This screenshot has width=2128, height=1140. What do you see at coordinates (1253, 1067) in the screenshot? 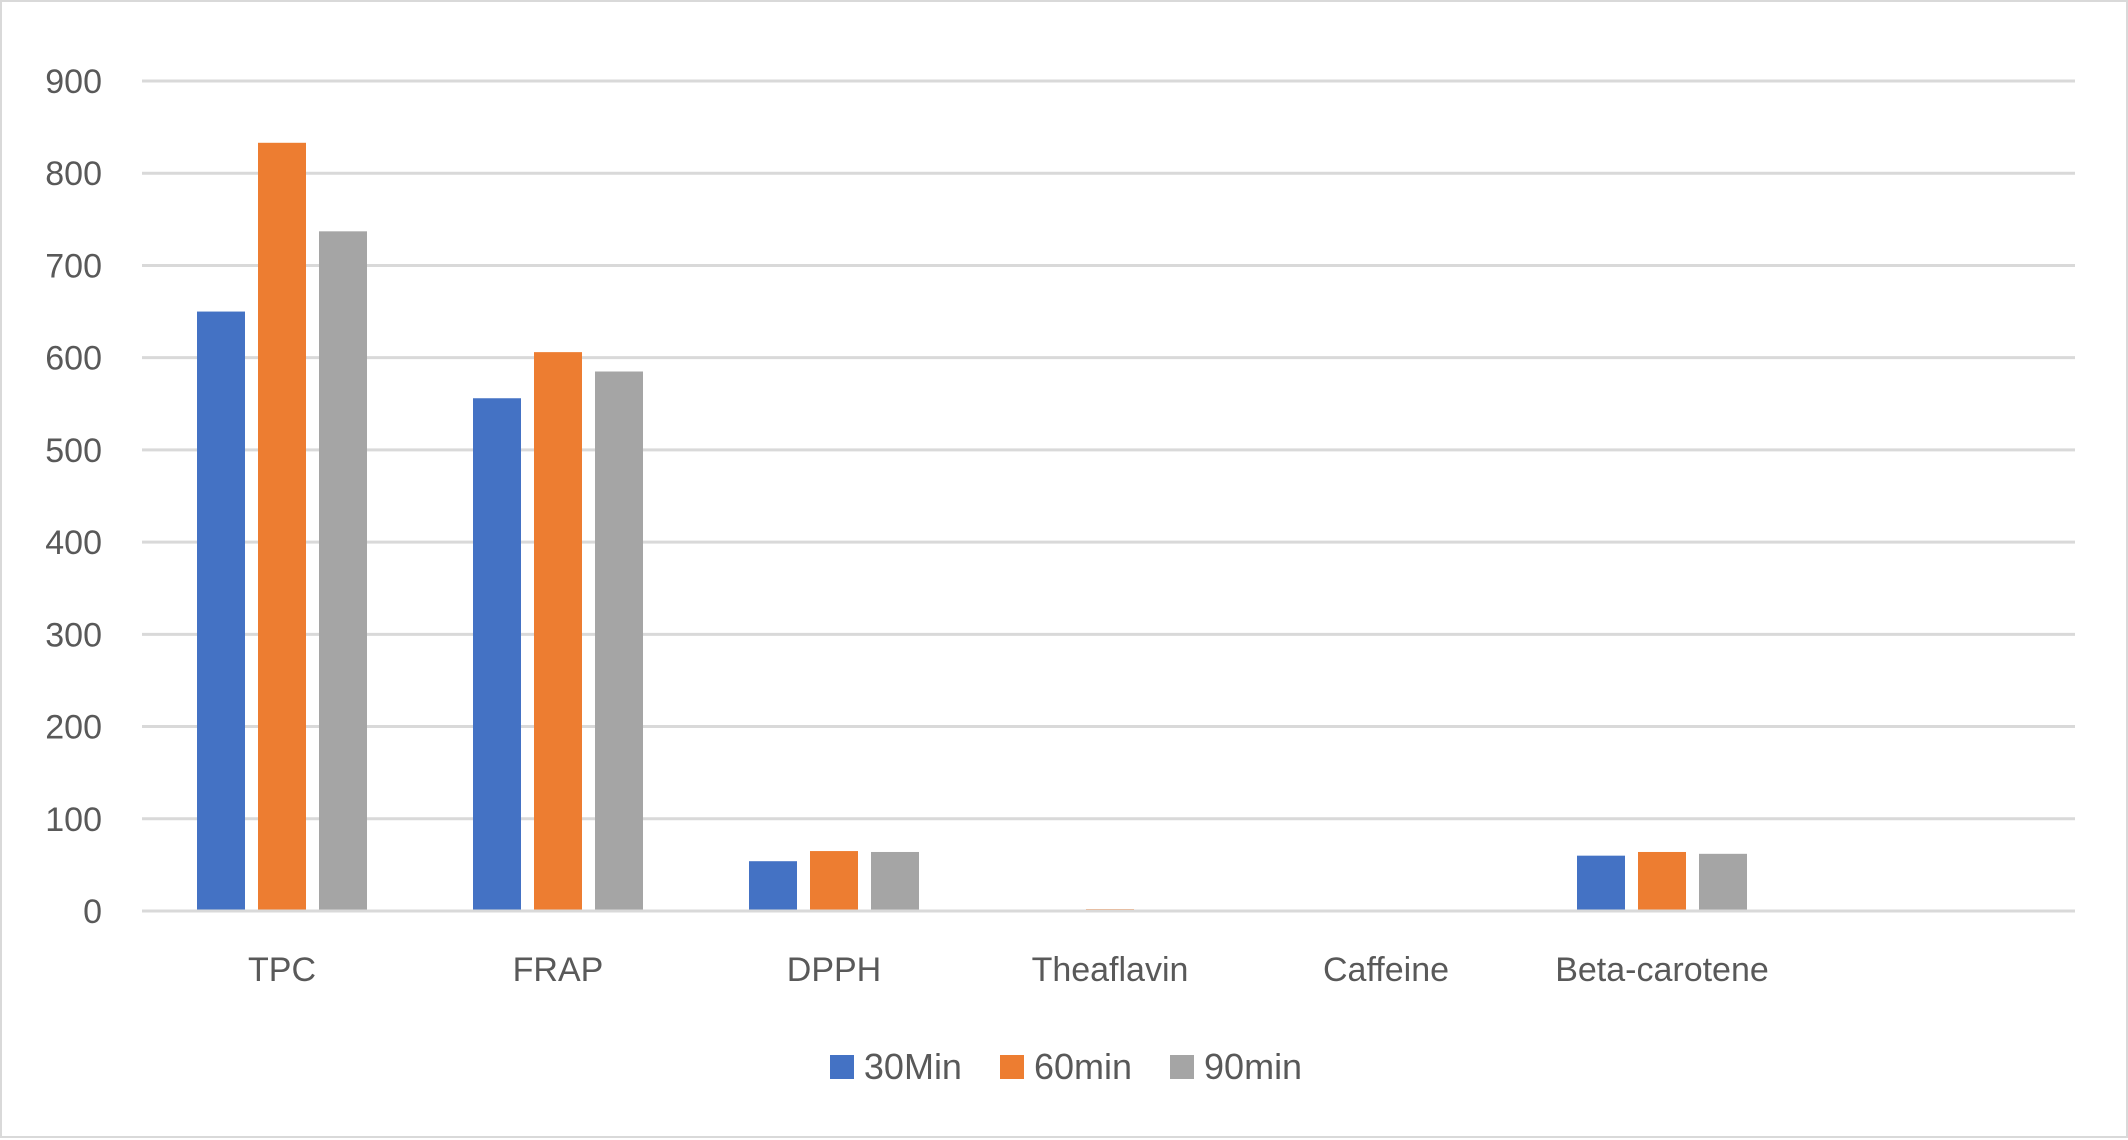
I see `legend-label: 90min` at bounding box center [1253, 1067].